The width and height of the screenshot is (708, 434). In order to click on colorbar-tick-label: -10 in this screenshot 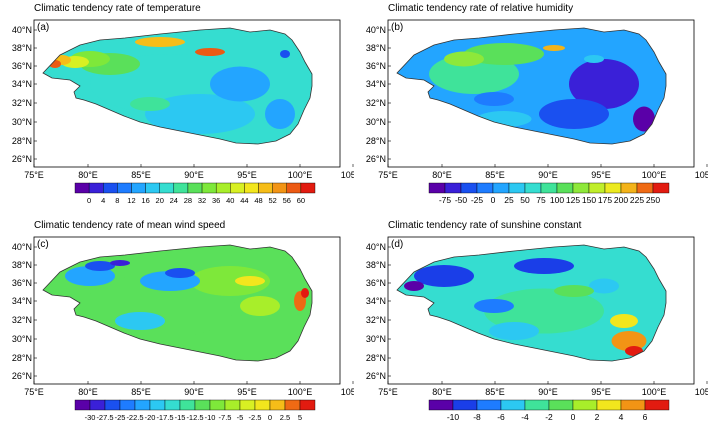, I will do `click(453, 417)`.